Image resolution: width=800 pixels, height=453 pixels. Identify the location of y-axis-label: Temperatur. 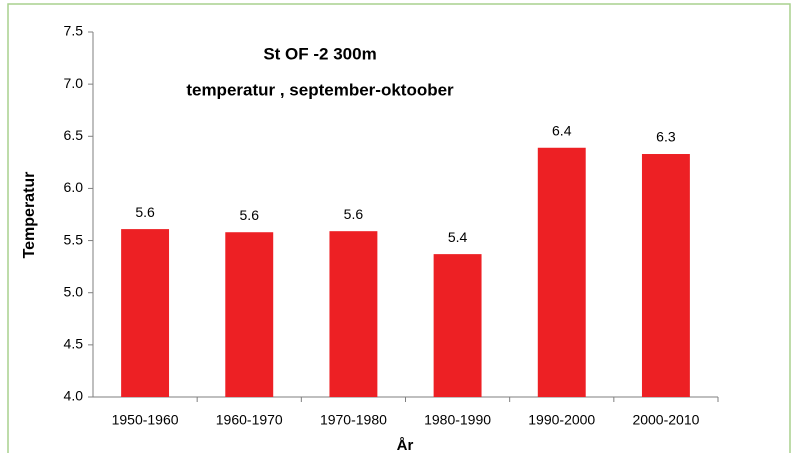
(29, 215).